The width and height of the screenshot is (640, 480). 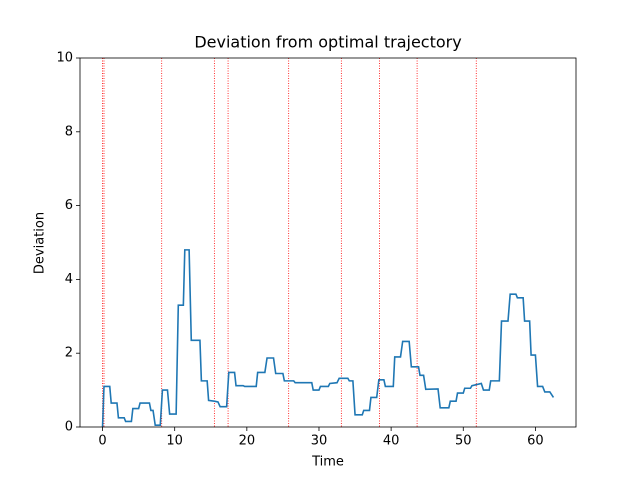 What do you see at coordinates (327, 462) in the screenshot?
I see `x-axis-label: Time` at bounding box center [327, 462].